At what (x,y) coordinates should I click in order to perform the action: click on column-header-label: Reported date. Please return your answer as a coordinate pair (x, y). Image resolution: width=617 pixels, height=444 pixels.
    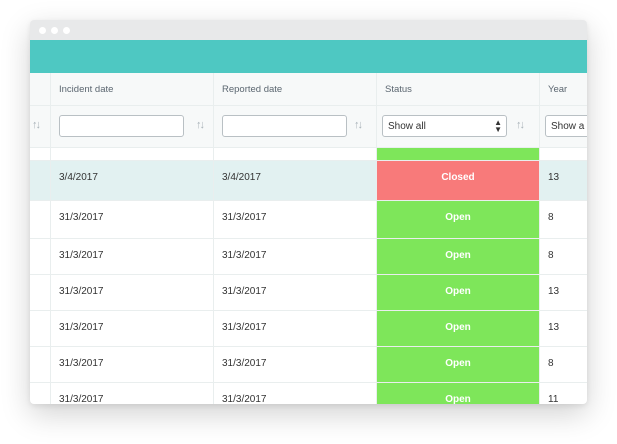
    Looking at the image, I should click on (252, 89).